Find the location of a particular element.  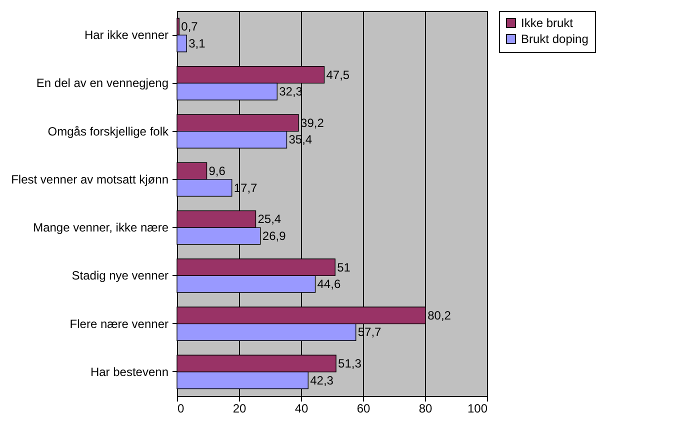

data-label: 26,9 is located at coordinates (274, 235).